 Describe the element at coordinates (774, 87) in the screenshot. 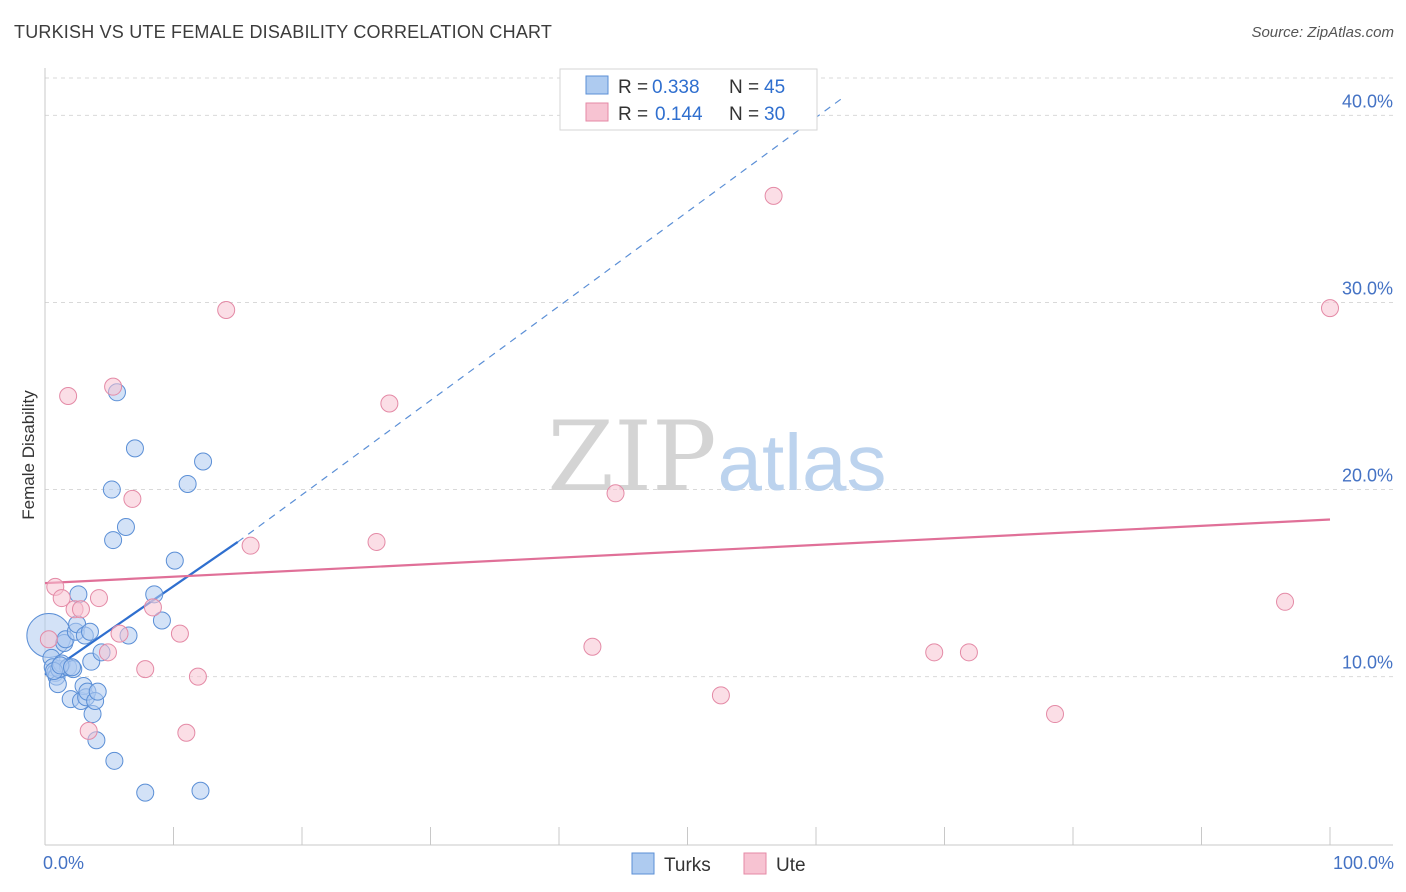

I see `legend-n-value-turks: 45` at that location.